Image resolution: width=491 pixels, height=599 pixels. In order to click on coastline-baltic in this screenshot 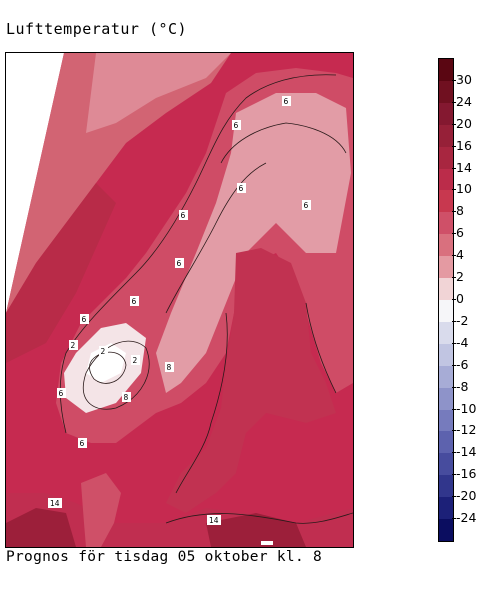, I will do `click(259, 518)`.